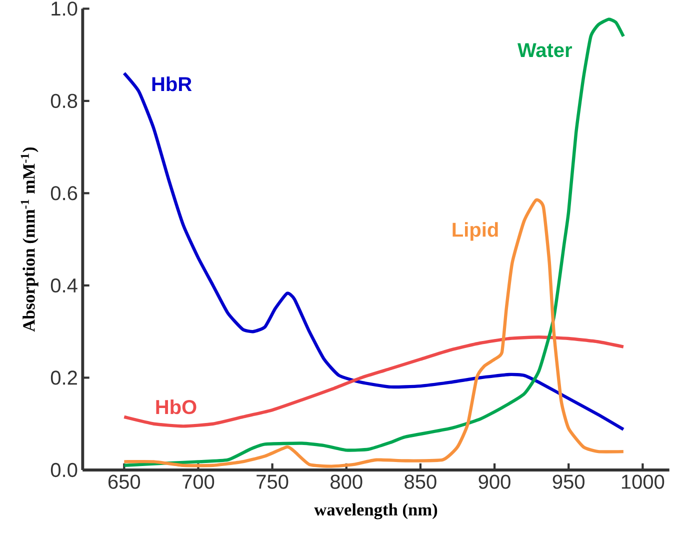  I want to click on y-tick-label: 0.2, so click(63, 377).